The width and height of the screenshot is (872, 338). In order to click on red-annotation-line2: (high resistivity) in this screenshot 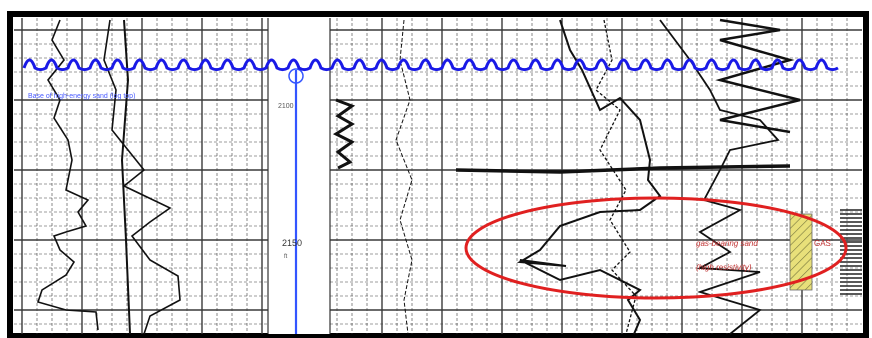, I will do `click(724, 267)`.